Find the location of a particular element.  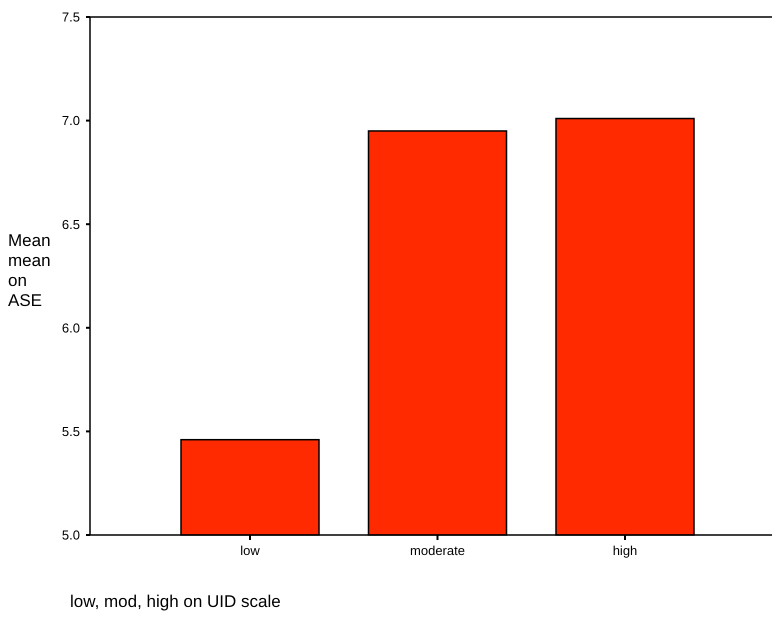

y-tick-label: 5.5 is located at coordinates (71, 431).